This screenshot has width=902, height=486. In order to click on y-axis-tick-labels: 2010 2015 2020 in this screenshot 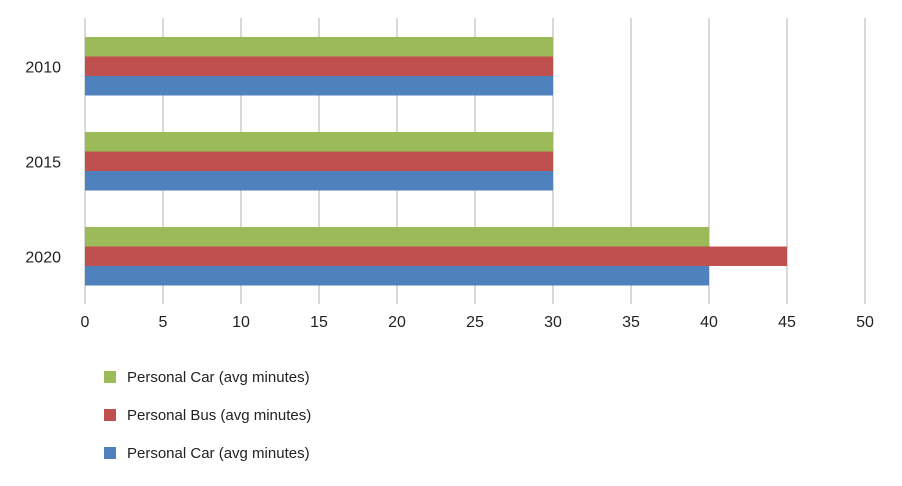, I will do `click(43, 162)`.